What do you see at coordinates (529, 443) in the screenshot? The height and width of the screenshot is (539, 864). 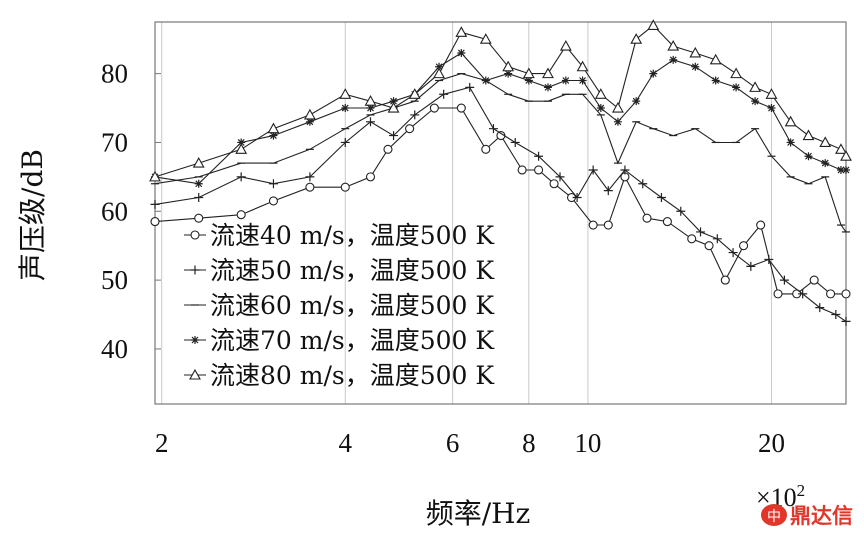 I see `x-tick-label: 8` at bounding box center [529, 443].